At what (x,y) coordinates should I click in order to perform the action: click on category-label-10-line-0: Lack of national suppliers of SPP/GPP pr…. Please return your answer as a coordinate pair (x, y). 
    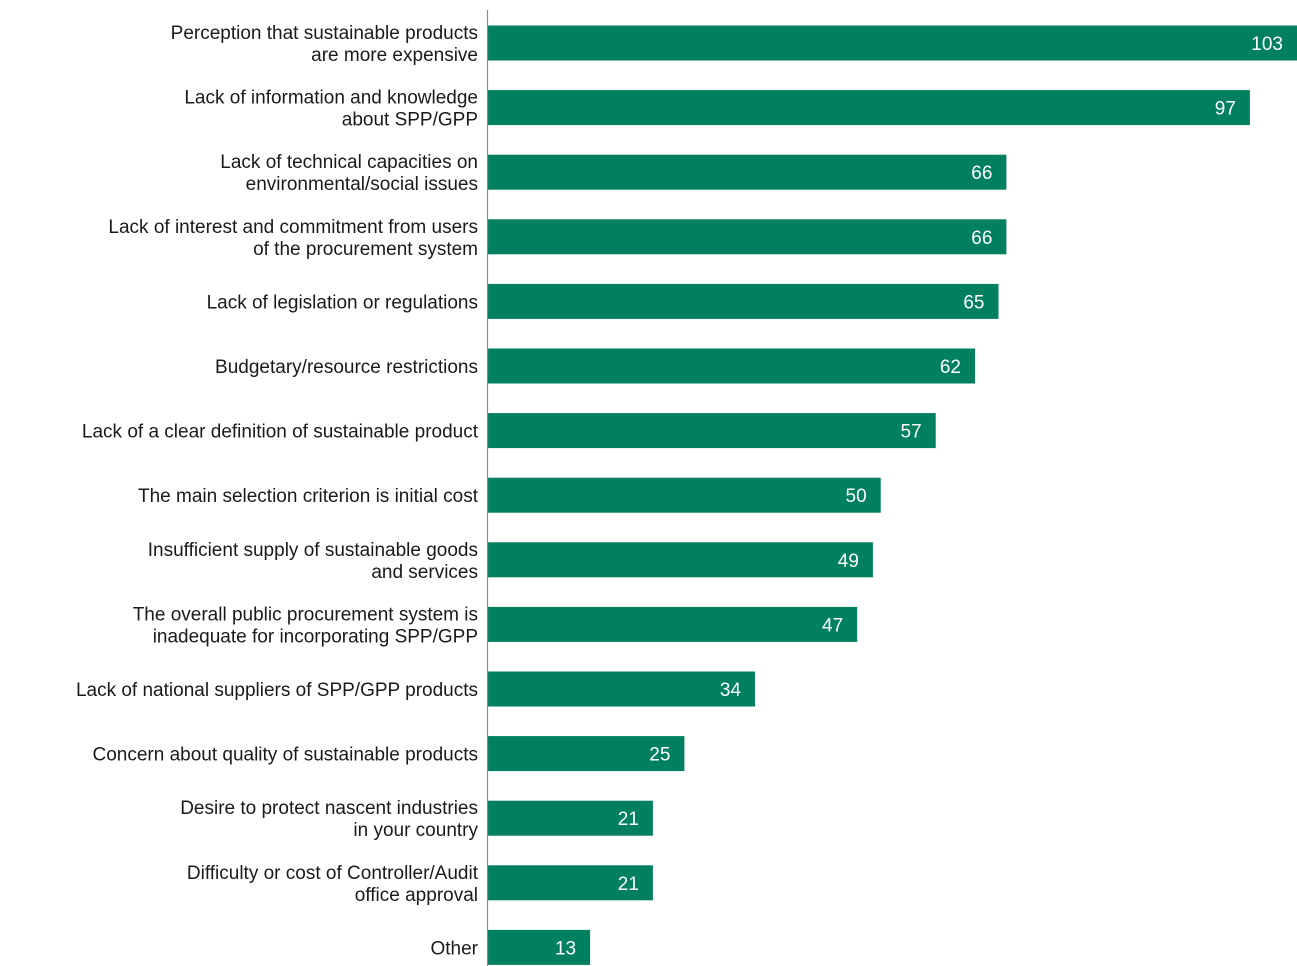
    Looking at the image, I should click on (277, 690).